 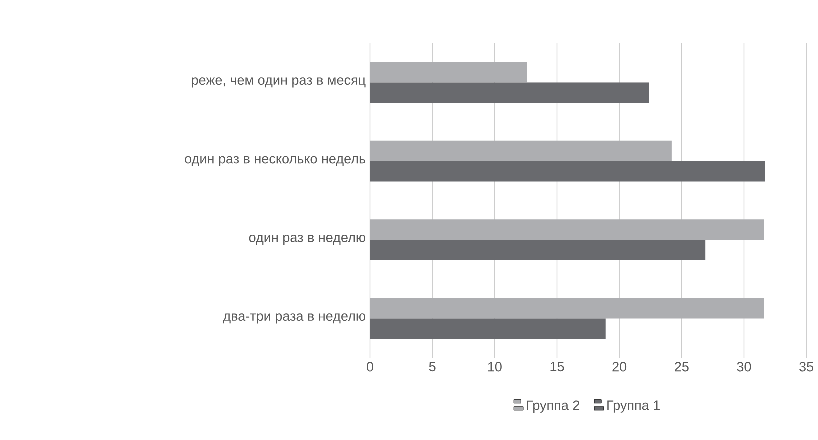 I want to click on y-tick-label: один раз в неделю, so click(x=307, y=240).